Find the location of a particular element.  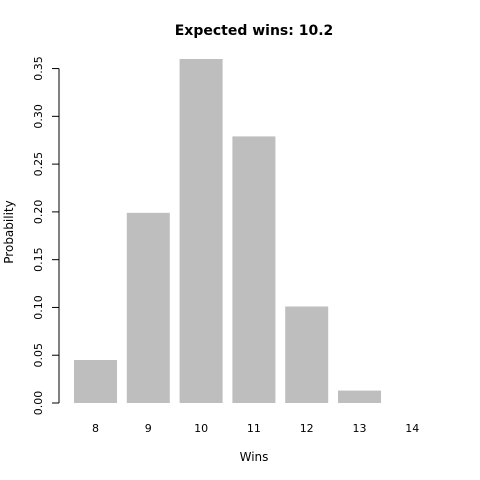

x-axis-tick-label: 9 is located at coordinates (148, 428).